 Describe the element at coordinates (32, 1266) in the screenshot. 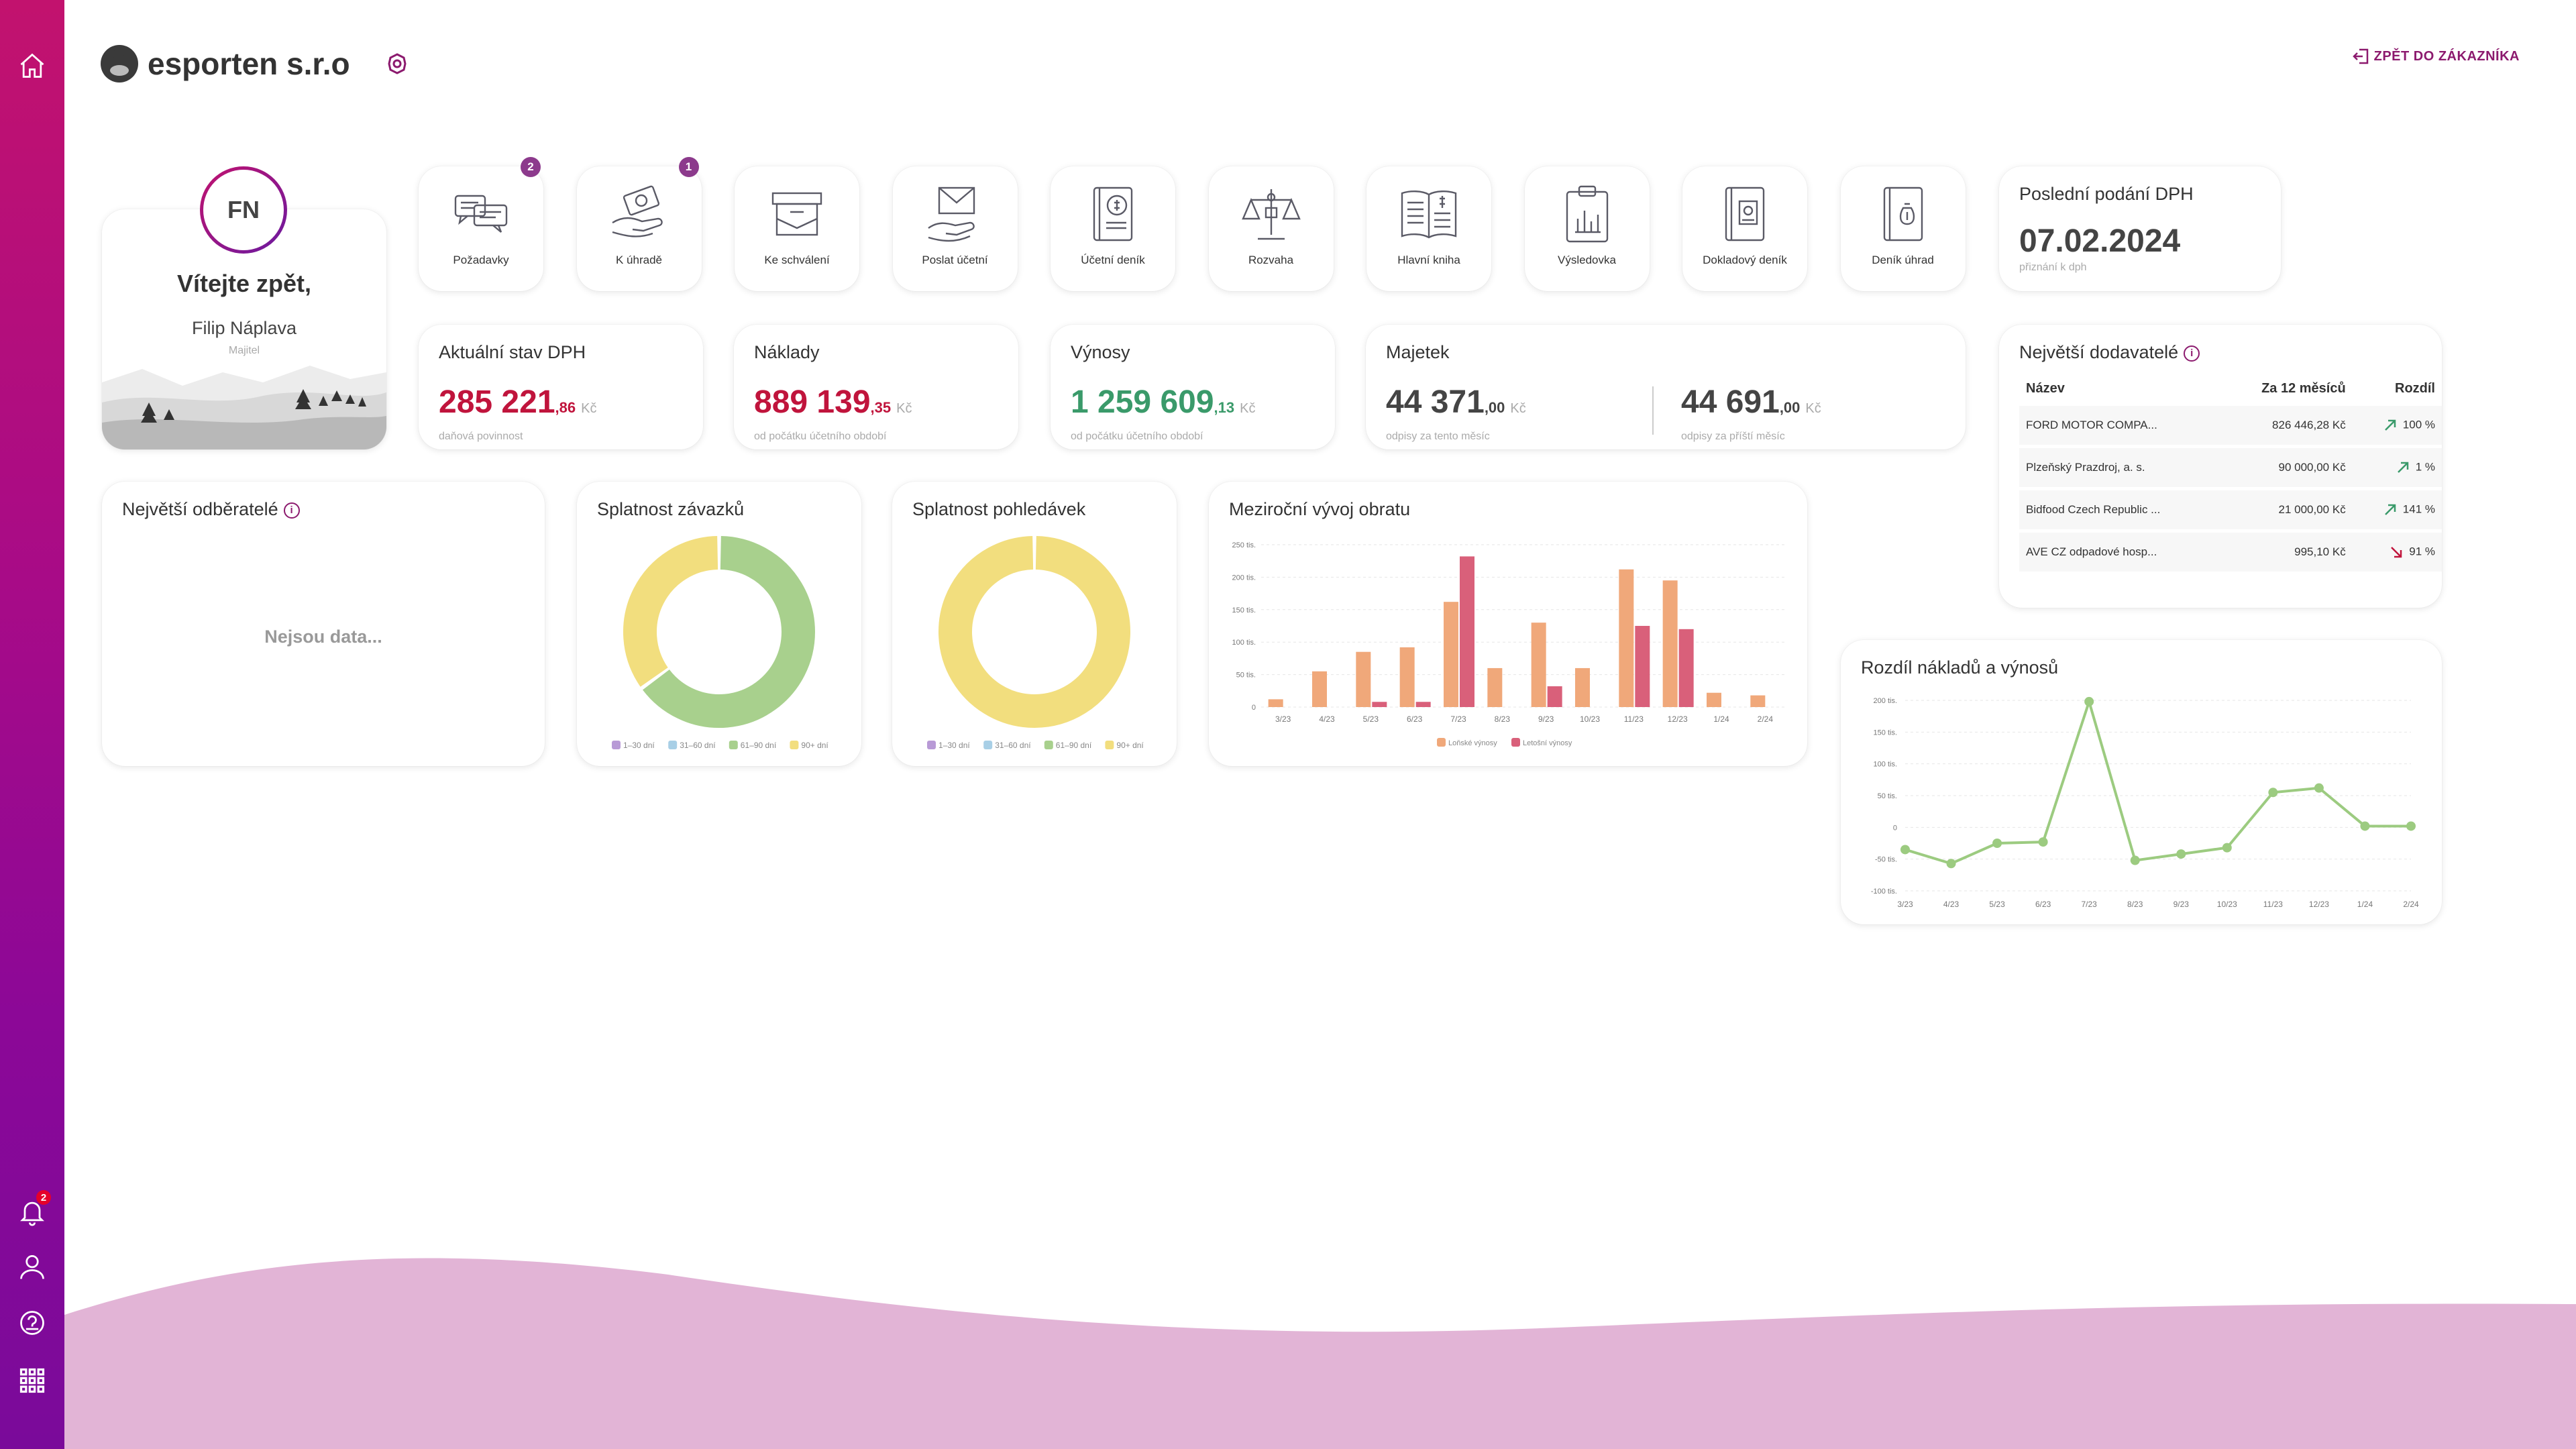

I see `user-icon` at that location.